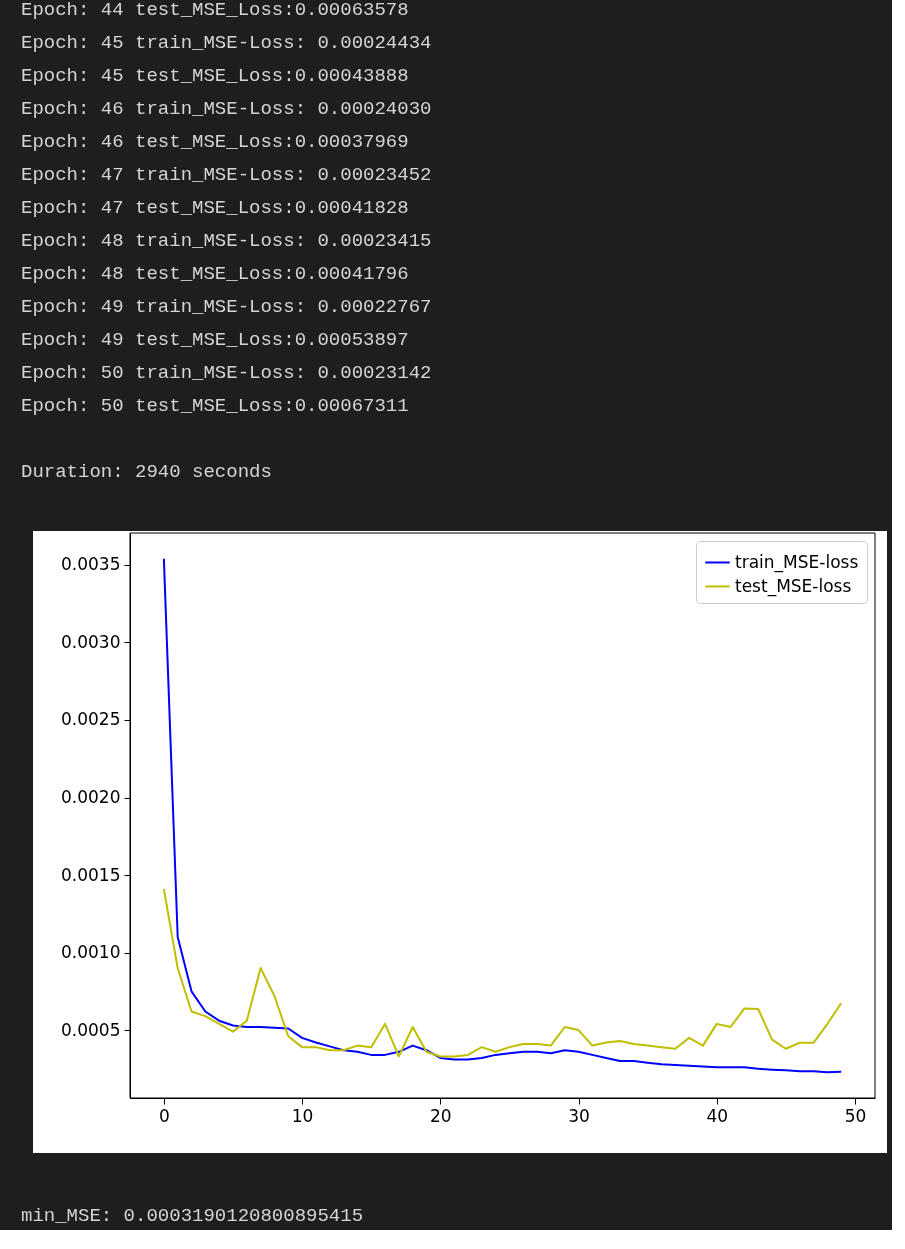 This screenshot has width=905, height=1249. Describe the element at coordinates (855, 1115) in the screenshot. I see `x-tick-label: 50` at that location.